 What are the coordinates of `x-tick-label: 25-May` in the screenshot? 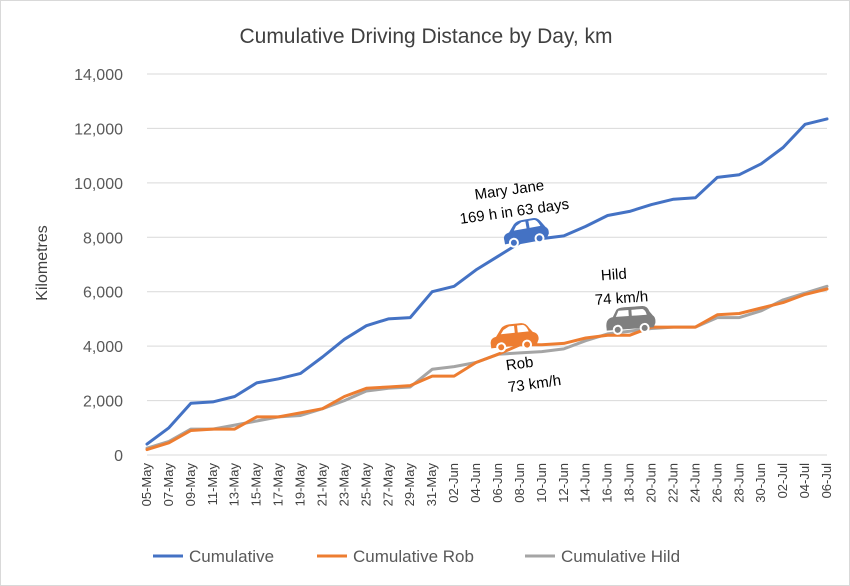 It's located at (365, 485).